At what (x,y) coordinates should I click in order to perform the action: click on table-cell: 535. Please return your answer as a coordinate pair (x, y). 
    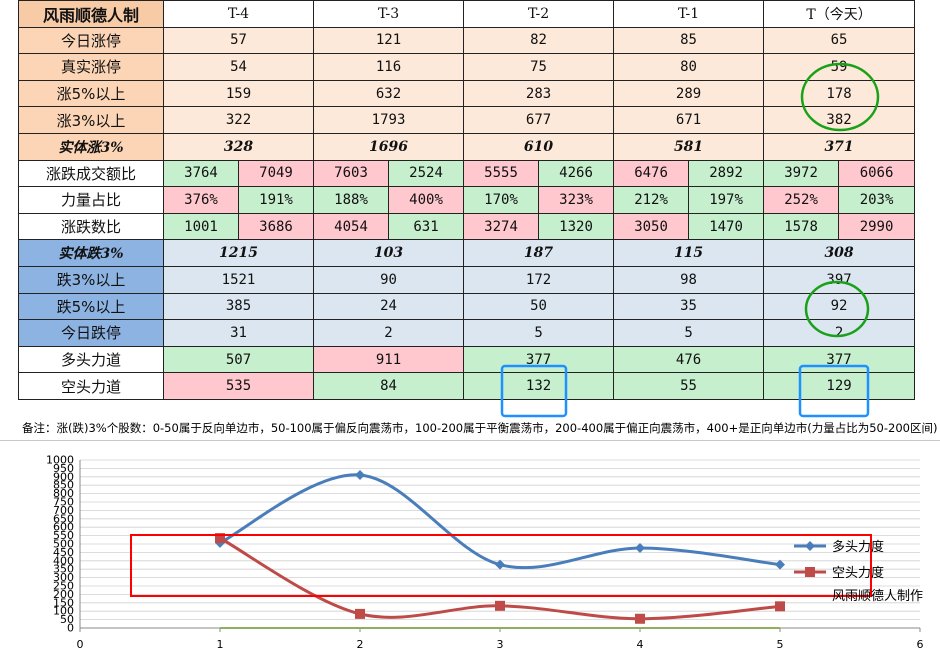
    Looking at the image, I should click on (238, 386).